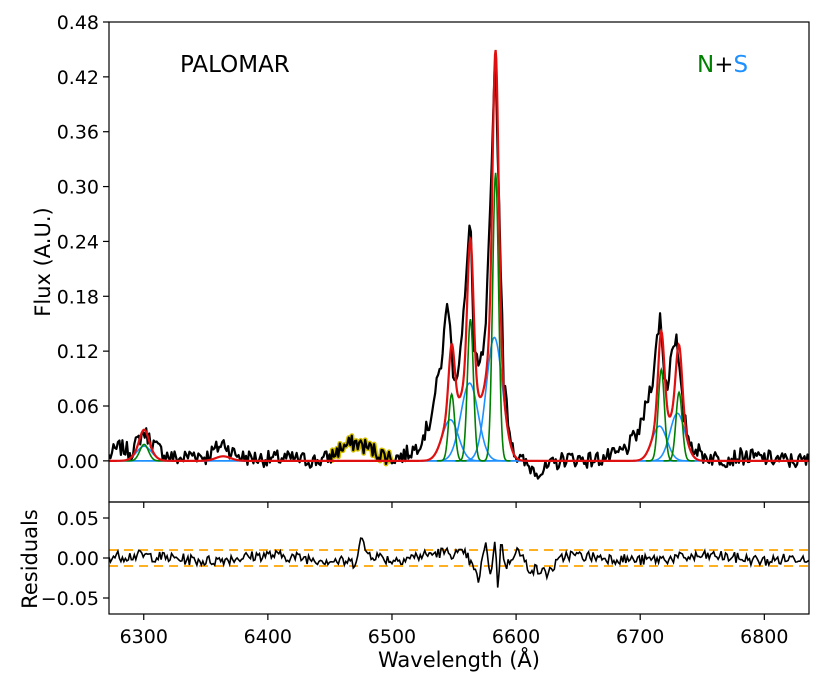 The width and height of the screenshot is (830, 692). Describe the element at coordinates (78, 462) in the screenshot. I see `y-tick-label: 0.00` at that location.